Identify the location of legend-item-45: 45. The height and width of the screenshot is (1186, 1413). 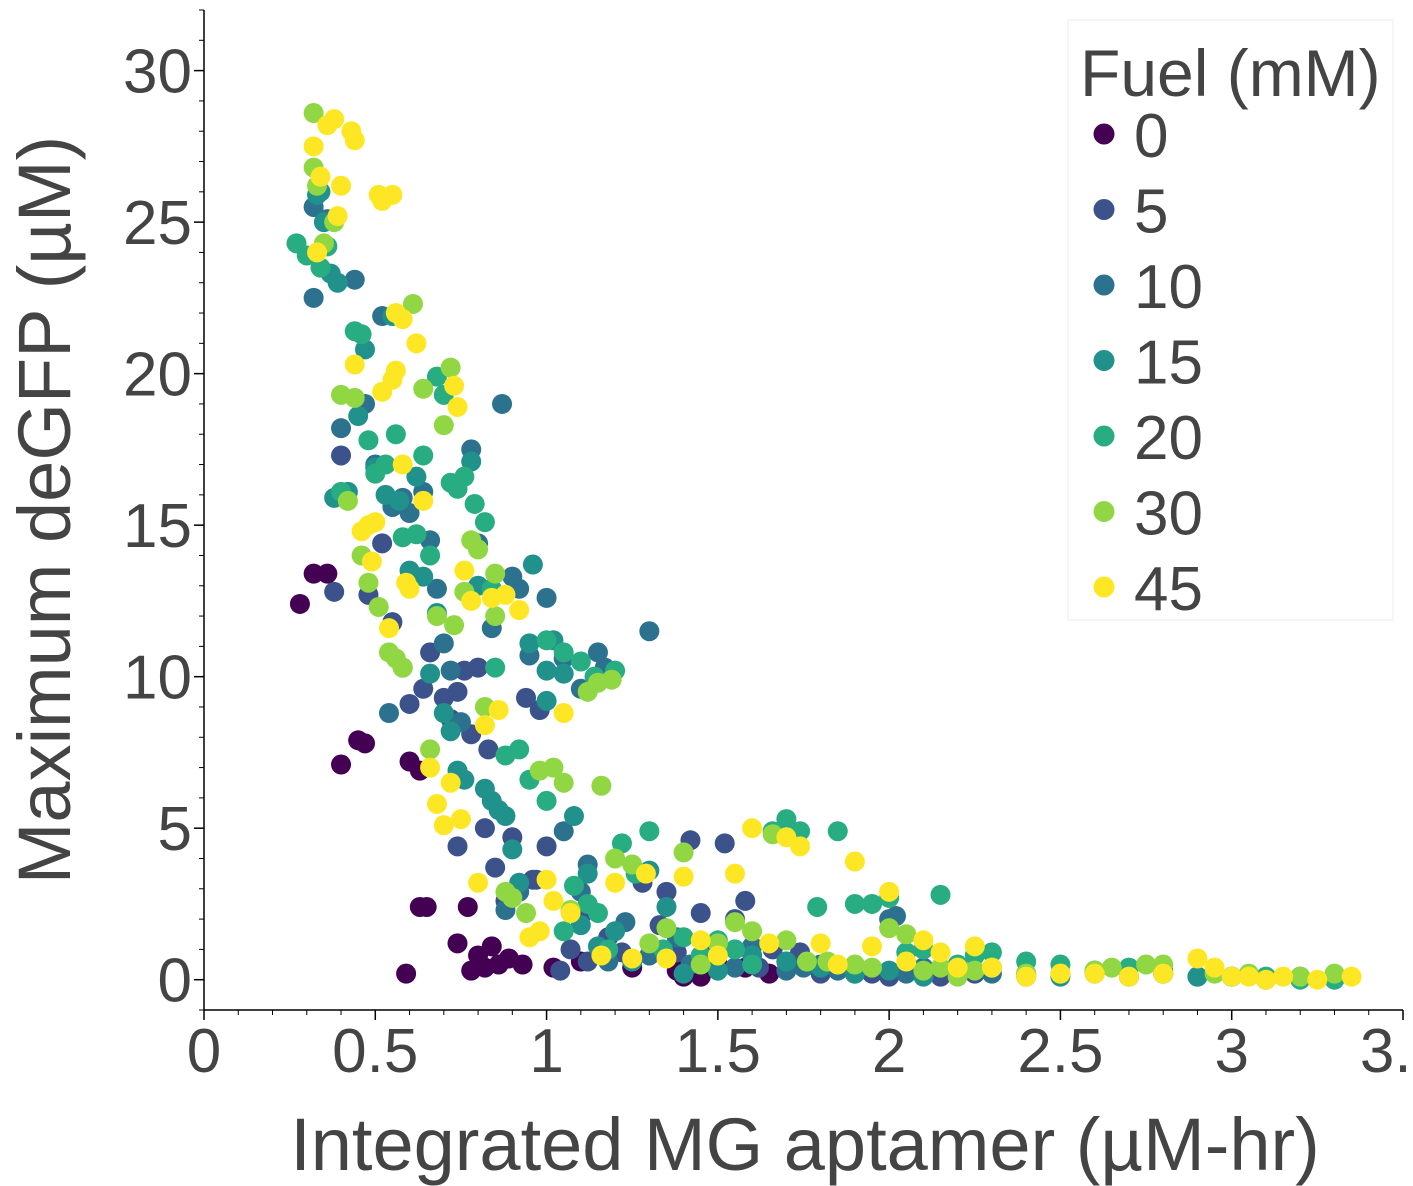
(1148, 589).